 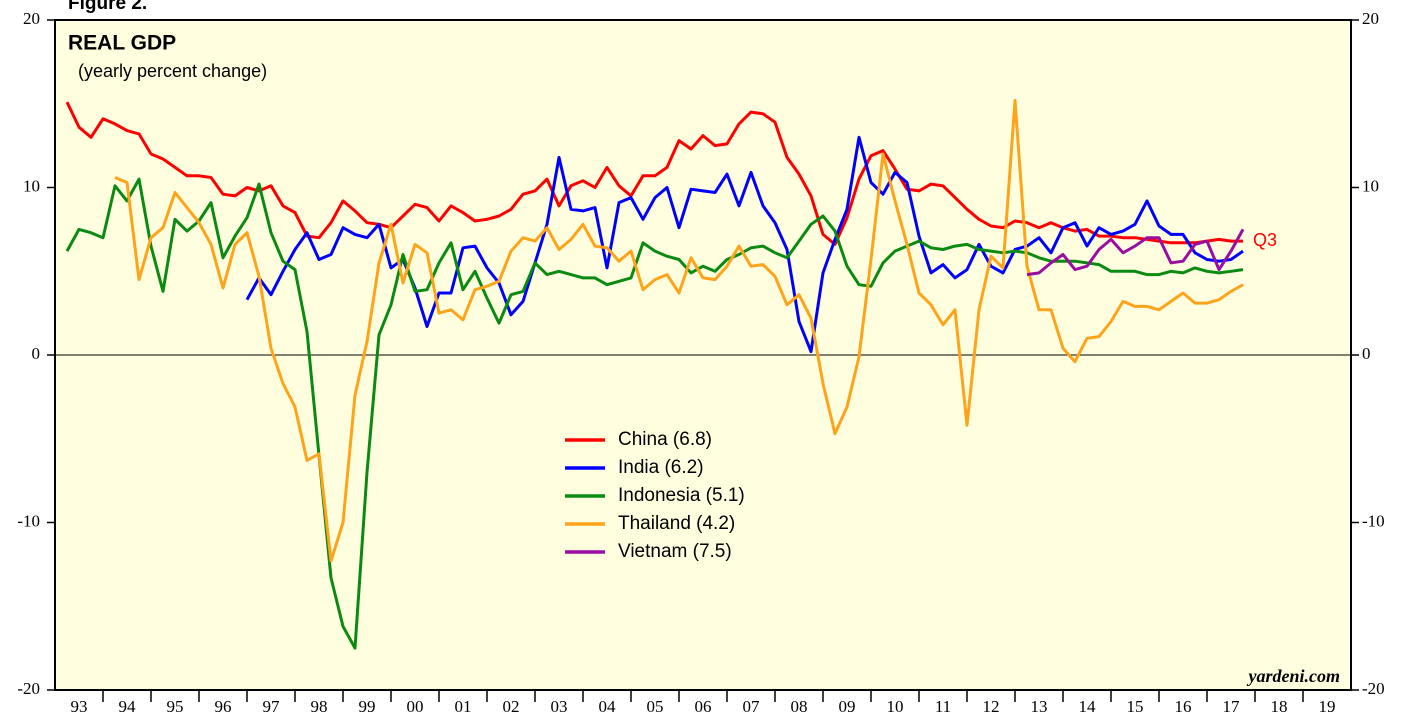 What do you see at coordinates (655, 706) in the screenshot?
I see `x-tick-label: 05` at bounding box center [655, 706].